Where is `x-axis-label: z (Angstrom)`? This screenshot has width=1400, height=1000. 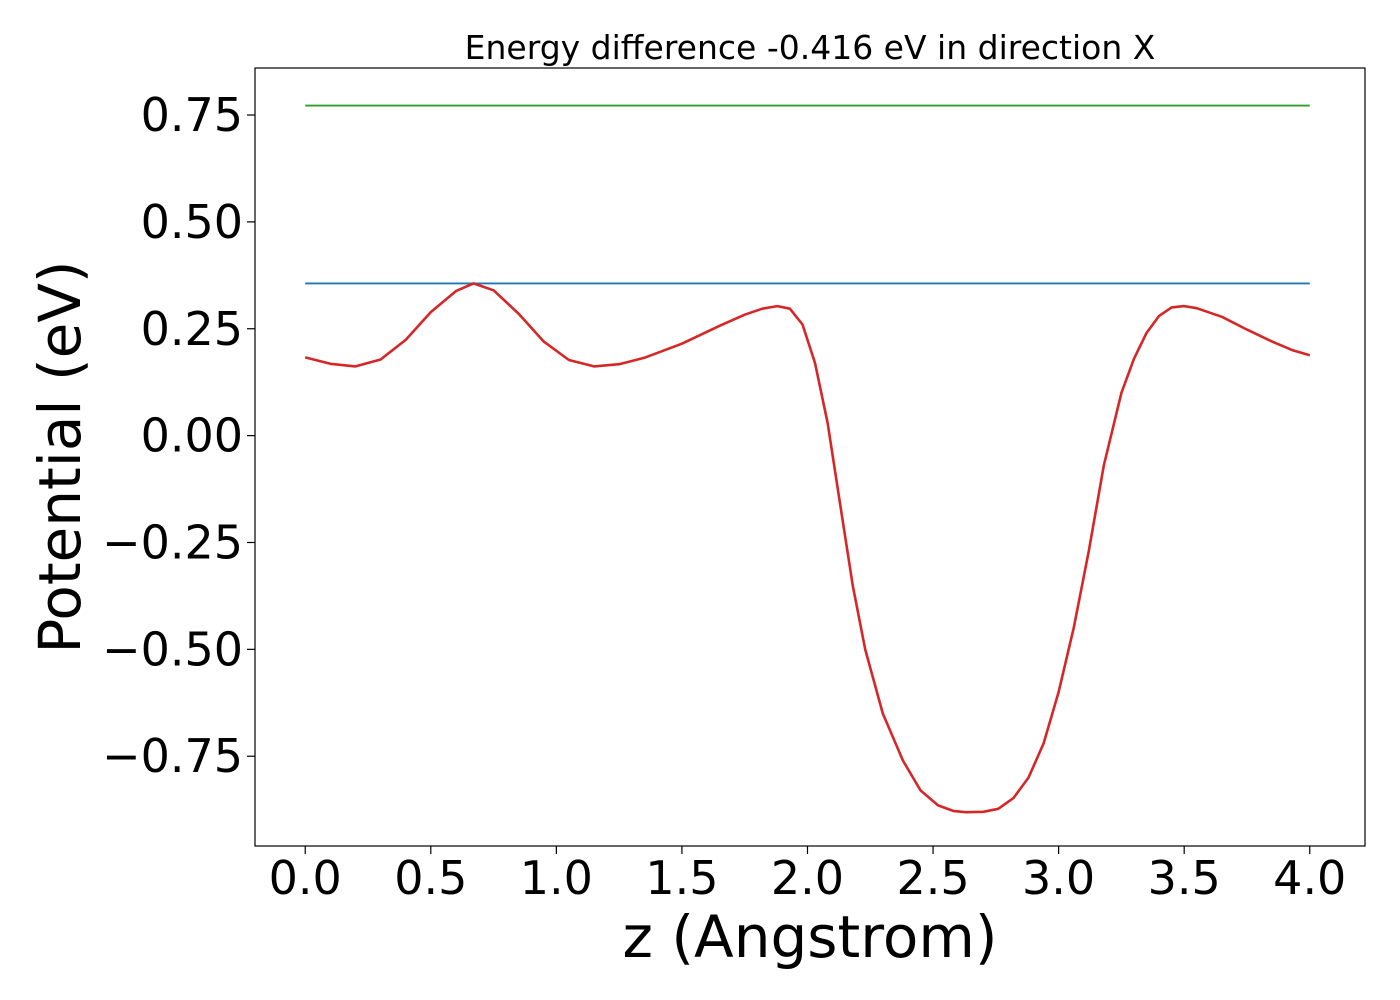 x-axis-label: z (Angstrom) is located at coordinates (810, 937).